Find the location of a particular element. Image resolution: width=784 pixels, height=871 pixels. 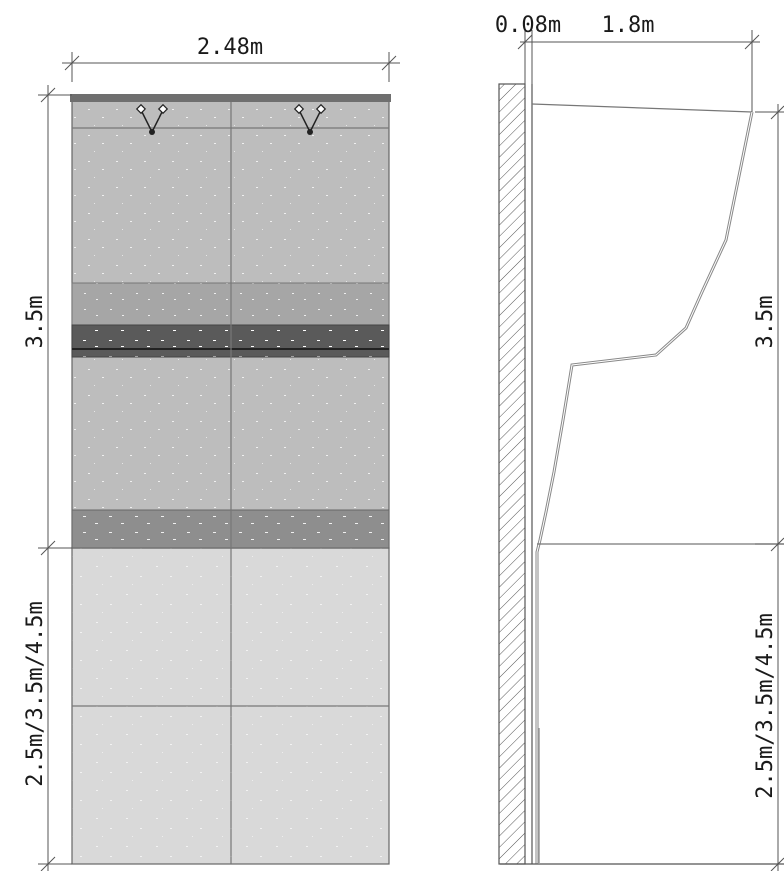

left-height-dimension is located at coordinates (55, 478).